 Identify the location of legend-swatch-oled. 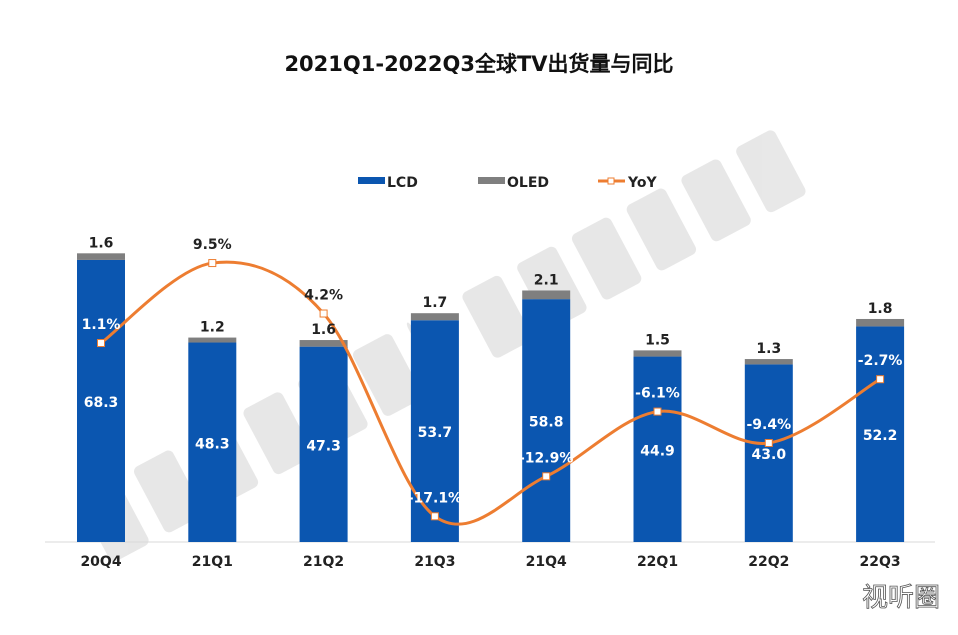
(491, 180).